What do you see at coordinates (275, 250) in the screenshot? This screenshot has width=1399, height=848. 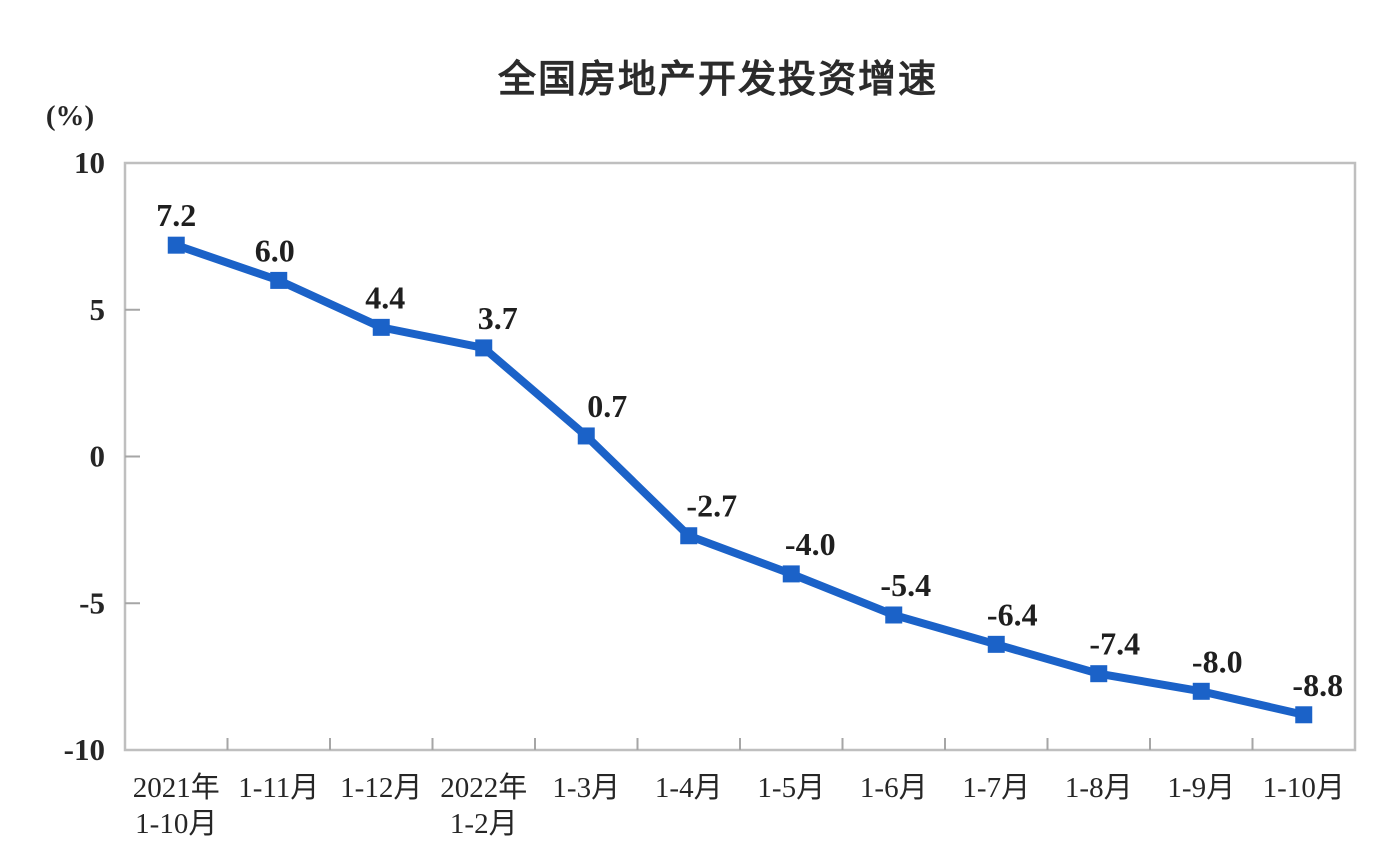 I see `data-point-label: 6.0` at bounding box center [275, 250].